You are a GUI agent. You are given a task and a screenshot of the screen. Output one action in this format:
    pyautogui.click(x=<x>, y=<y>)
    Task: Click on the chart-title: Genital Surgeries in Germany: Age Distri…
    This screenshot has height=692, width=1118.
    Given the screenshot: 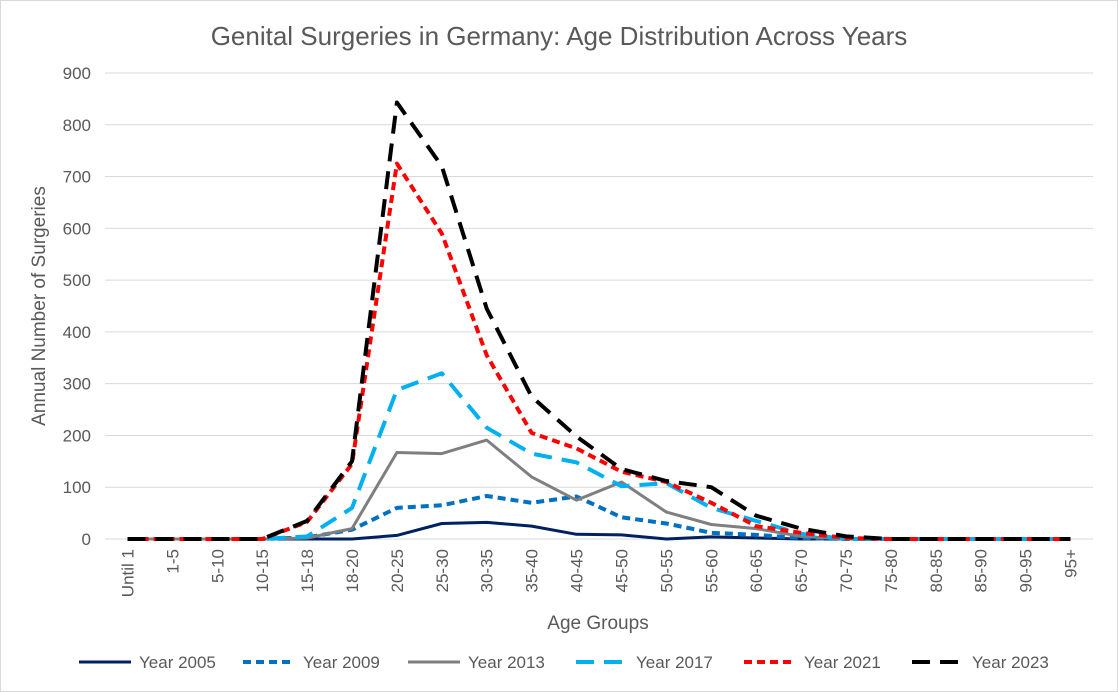 What is the action you would take?
    pyautogui.click(x=559, y=36)
    